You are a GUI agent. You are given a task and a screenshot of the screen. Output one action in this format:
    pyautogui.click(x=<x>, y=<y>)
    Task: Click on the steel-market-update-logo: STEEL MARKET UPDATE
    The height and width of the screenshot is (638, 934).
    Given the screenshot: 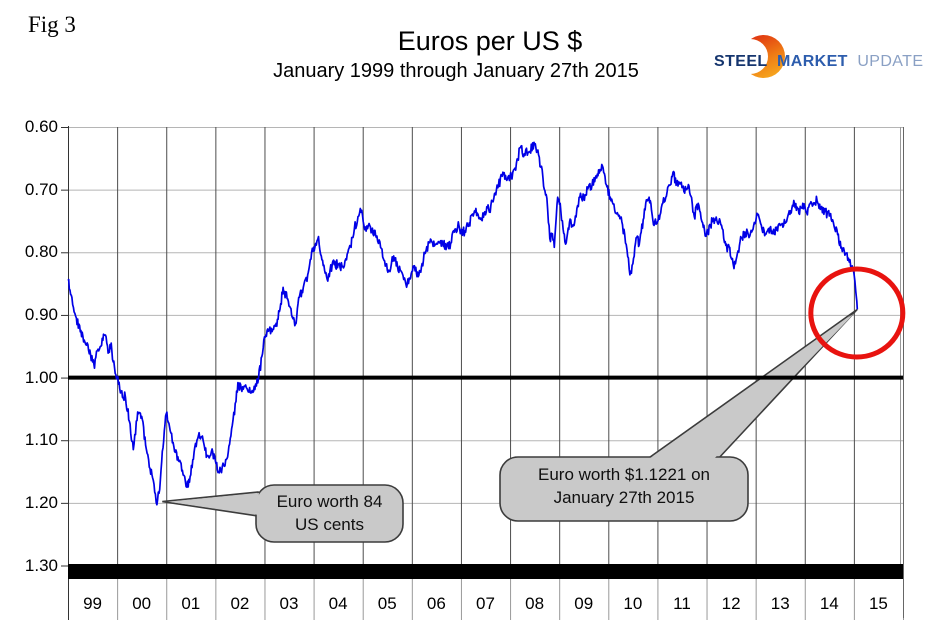 What is the action you would take?
    pyautogui.click(x=815, y=57)
    